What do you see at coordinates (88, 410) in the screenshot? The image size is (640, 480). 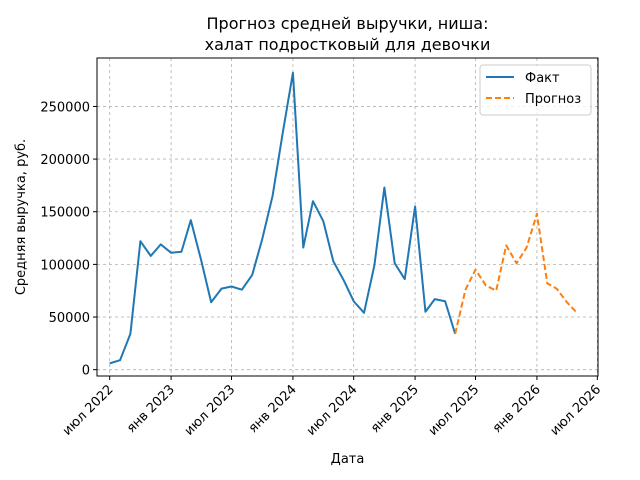 I see `x-tick-label: июл 2022` at bounding box center [88, 410].